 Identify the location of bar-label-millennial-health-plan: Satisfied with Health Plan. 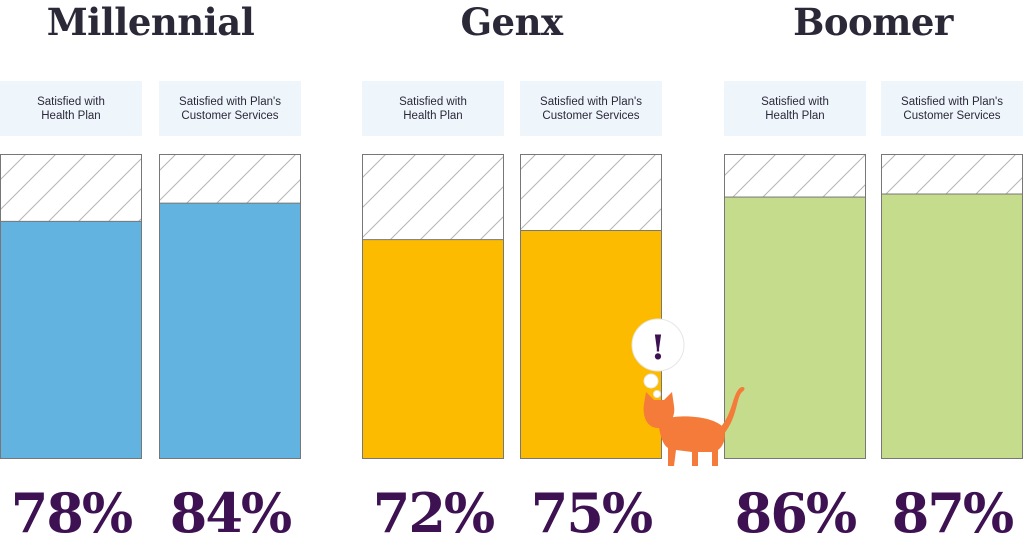
(71, 108).